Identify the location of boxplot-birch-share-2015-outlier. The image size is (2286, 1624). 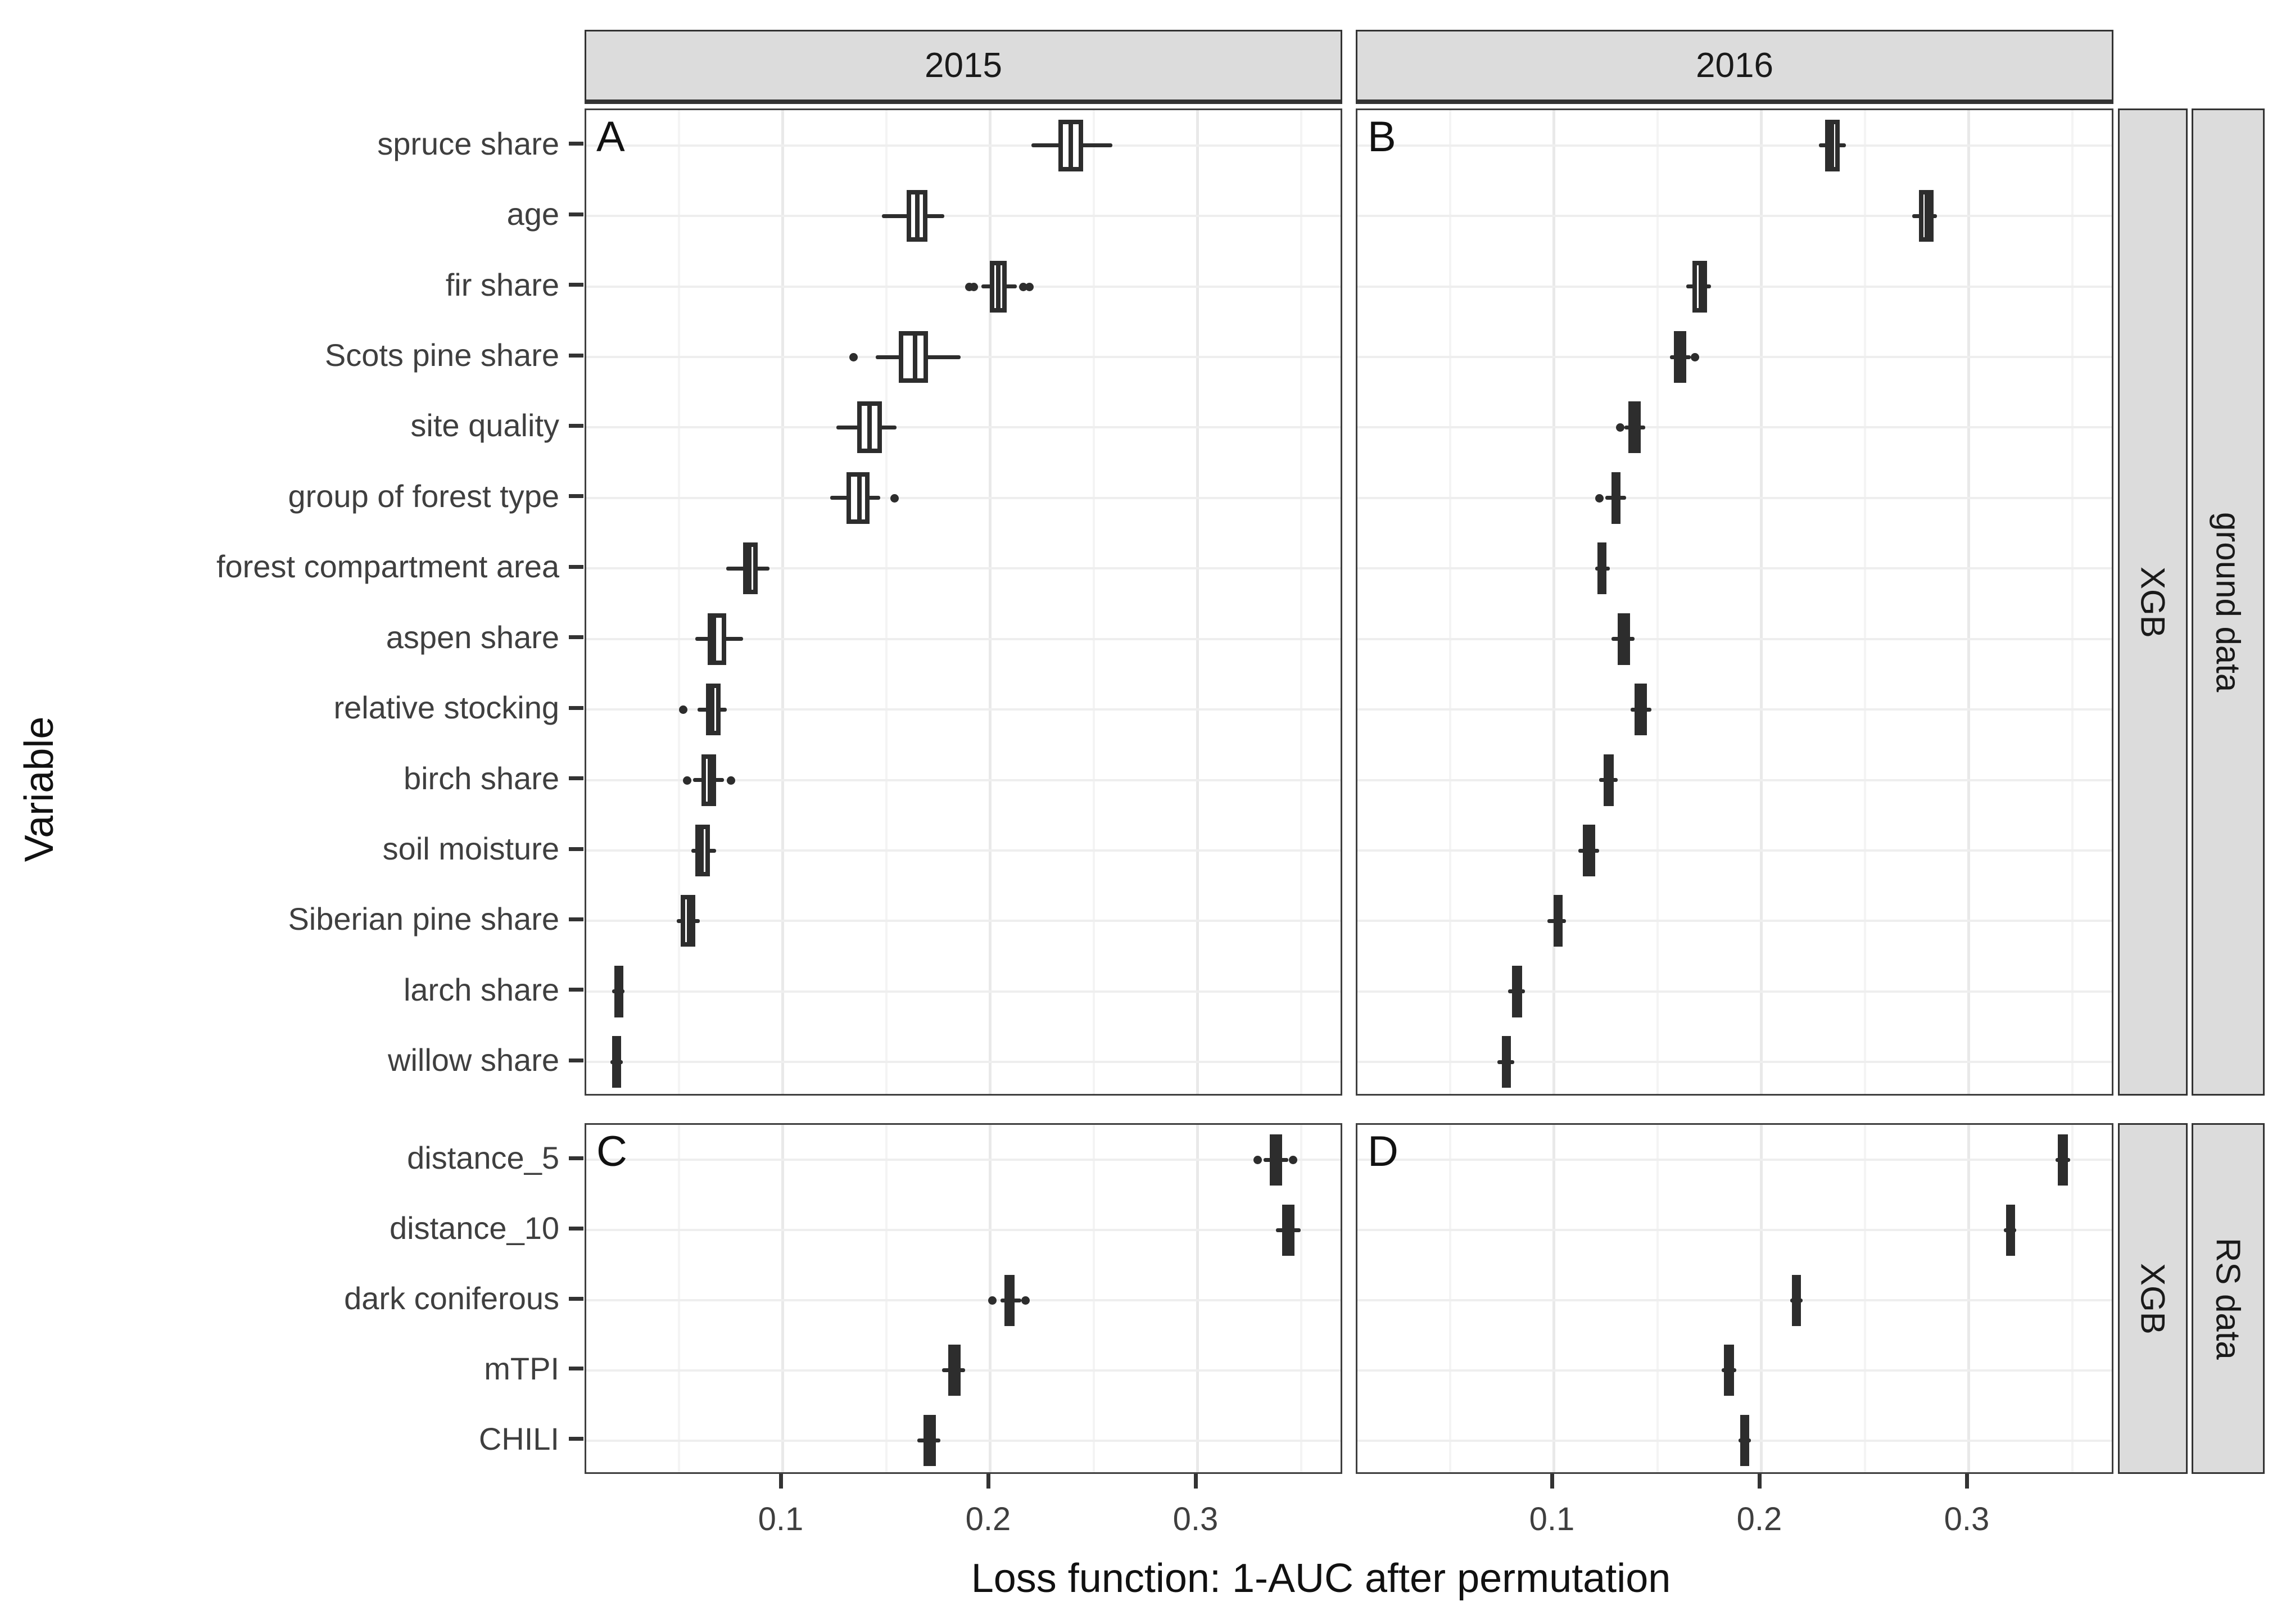
(731, 780).